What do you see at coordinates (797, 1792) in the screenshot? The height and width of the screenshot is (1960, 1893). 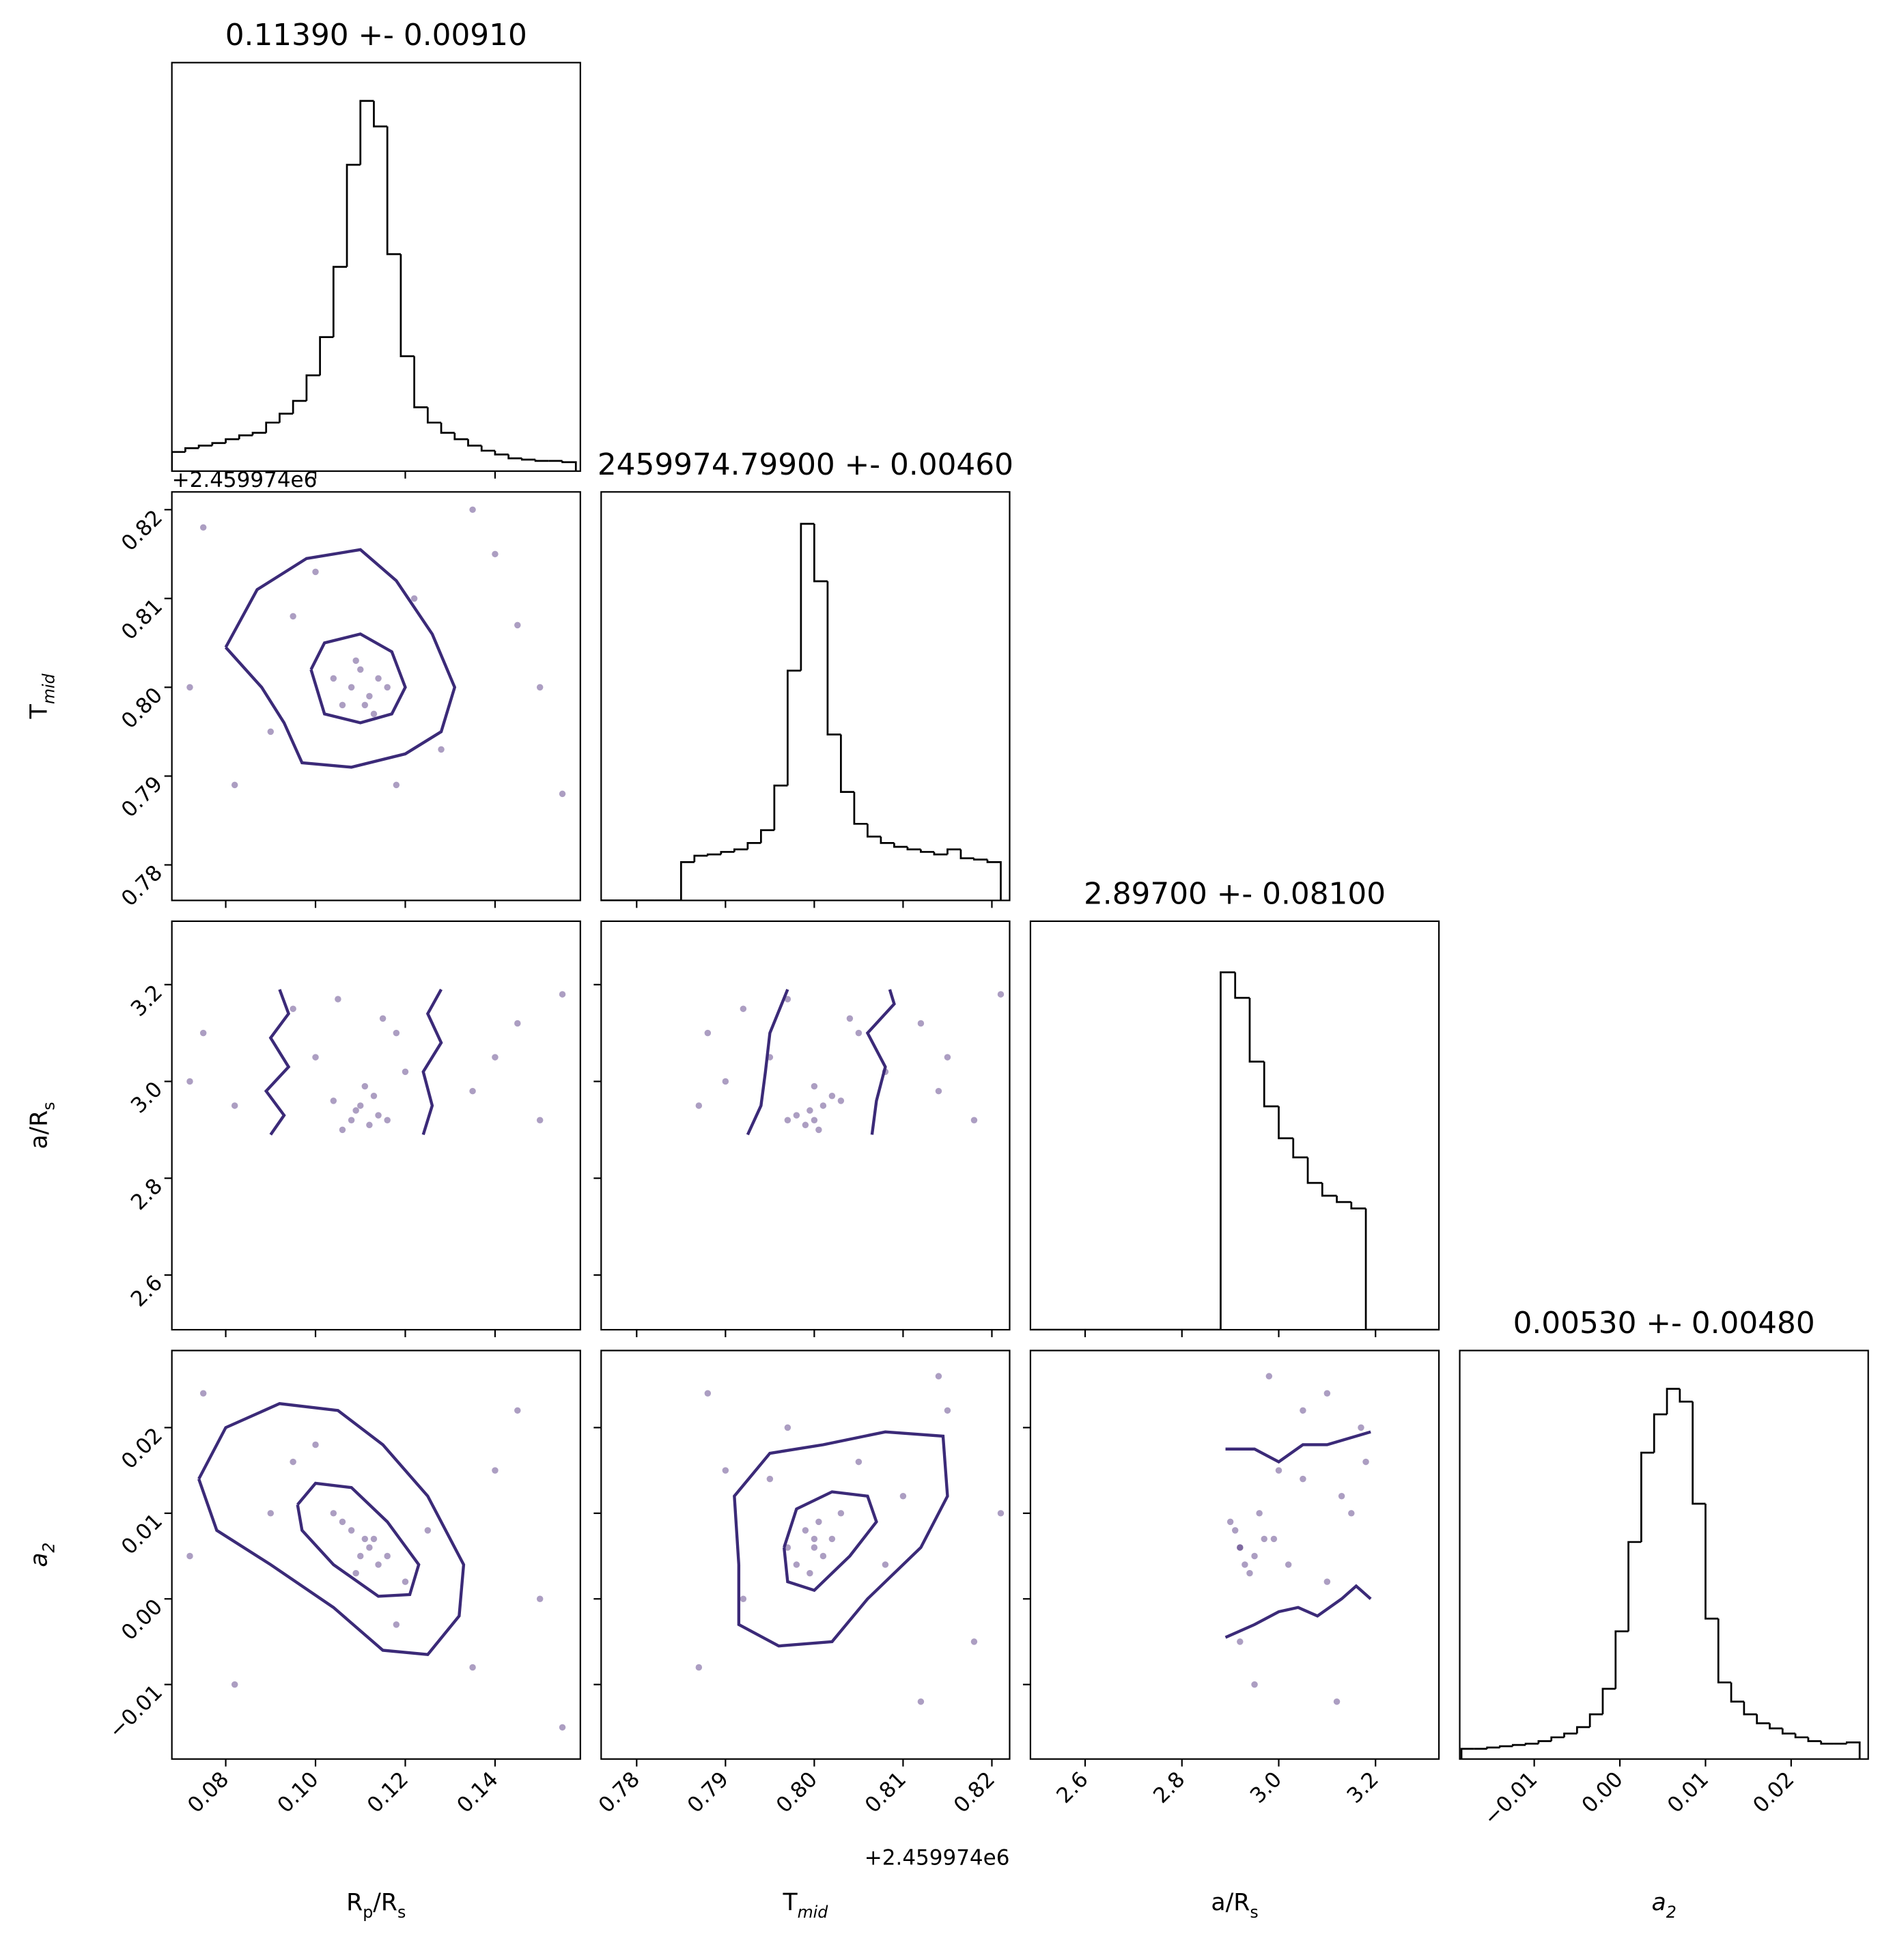 I see `x-tick-label: 0.80` at bounding box center [797, 1792].